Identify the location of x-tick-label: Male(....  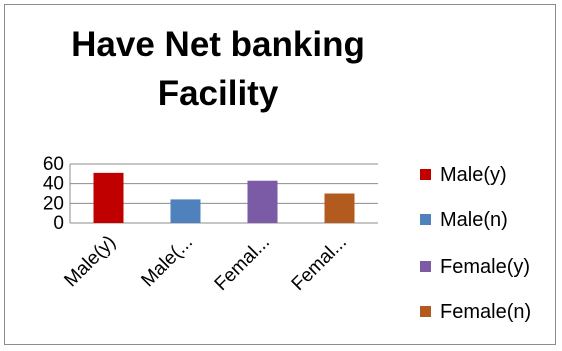
(167, 262).